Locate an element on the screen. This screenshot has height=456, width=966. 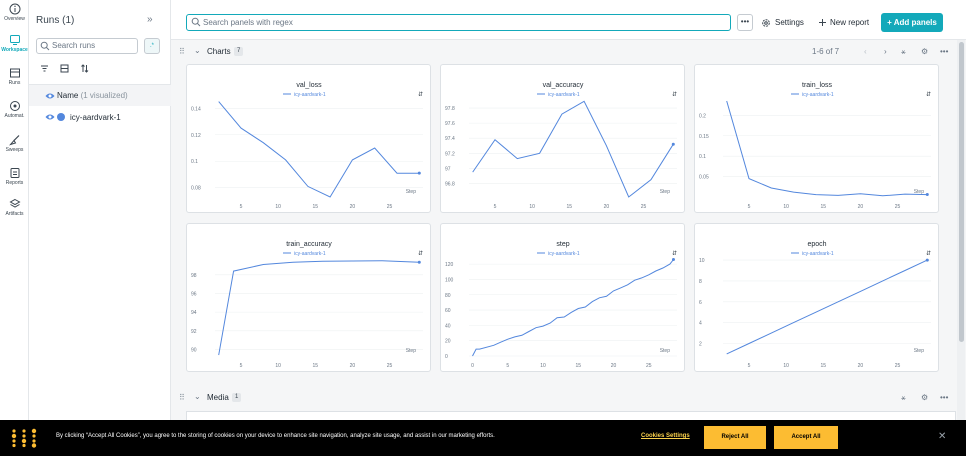
settings-label: Settings is located at coordinates (789, 22).